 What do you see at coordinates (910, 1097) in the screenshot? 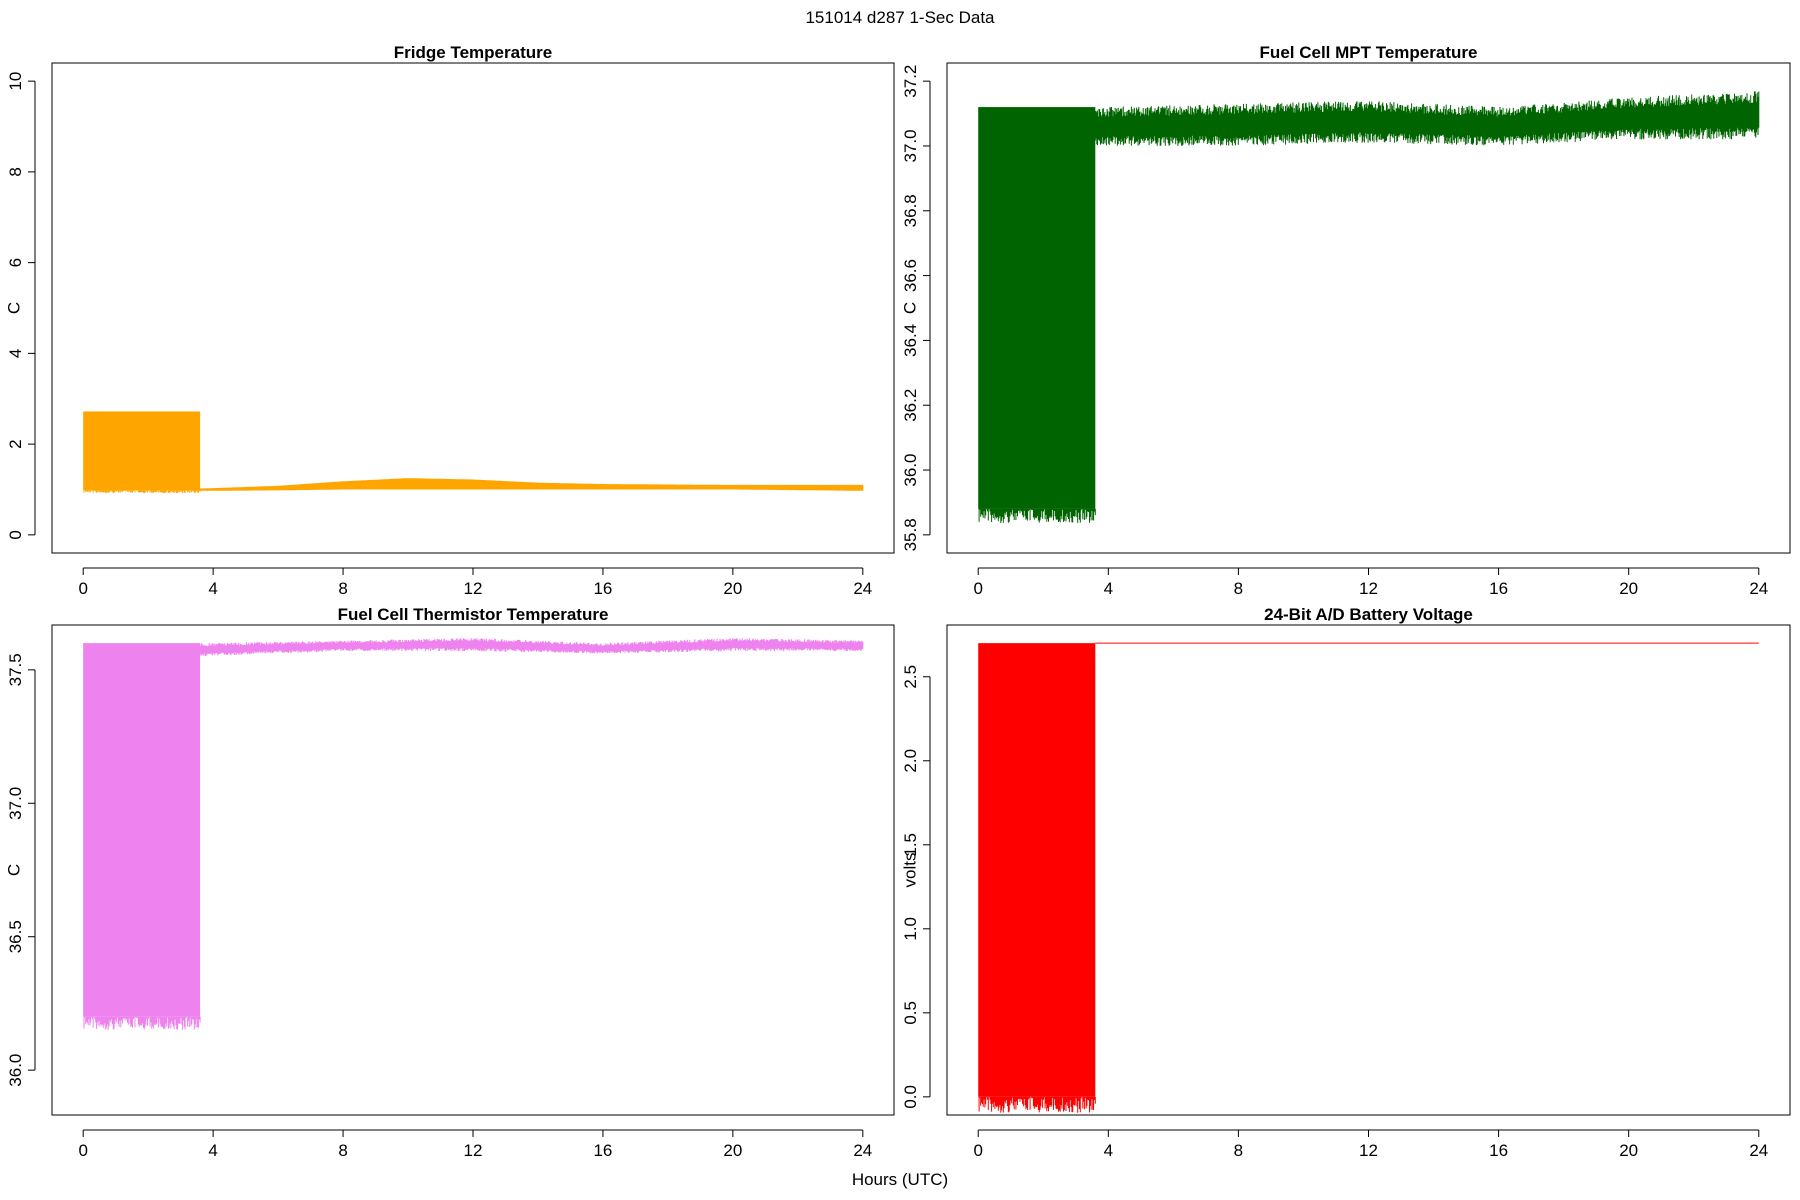
I see `y-tick-label: 0.0` at bounding box center [910, 1097].